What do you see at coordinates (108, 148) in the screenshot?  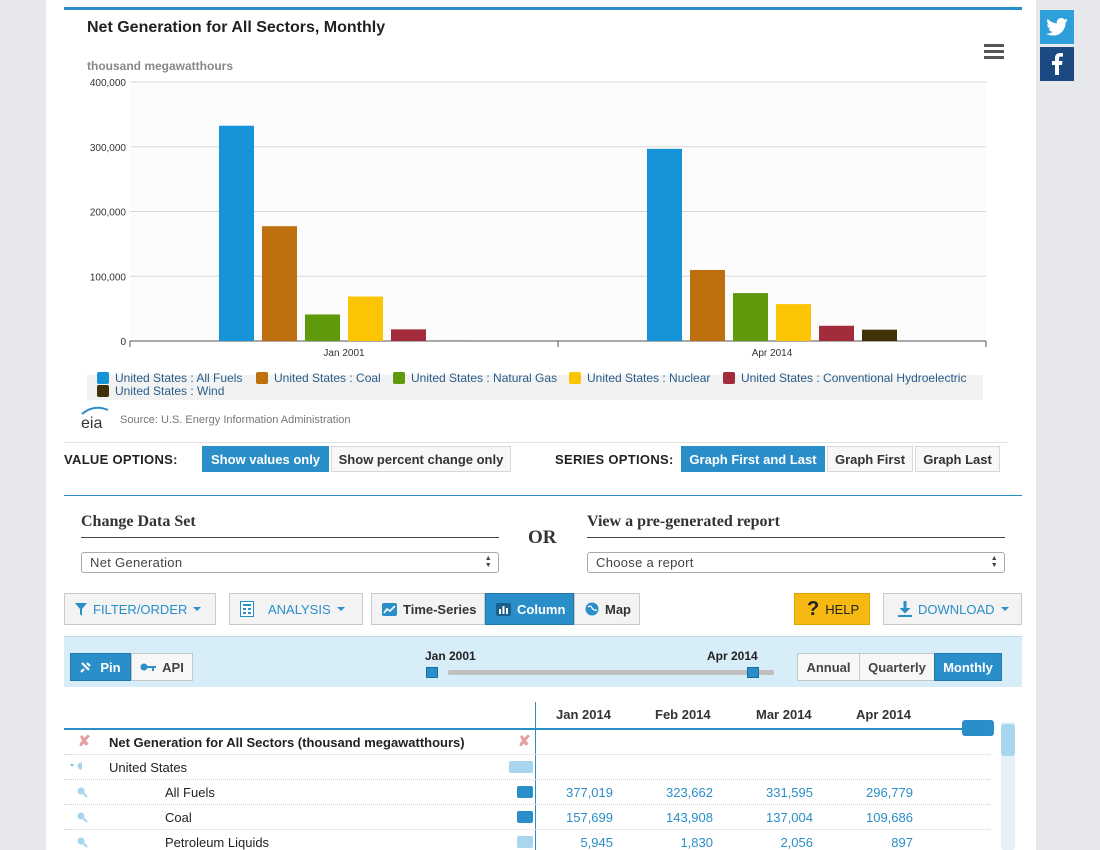 I see `y-tick-label: 300,000` at bounding box center [108, 148].